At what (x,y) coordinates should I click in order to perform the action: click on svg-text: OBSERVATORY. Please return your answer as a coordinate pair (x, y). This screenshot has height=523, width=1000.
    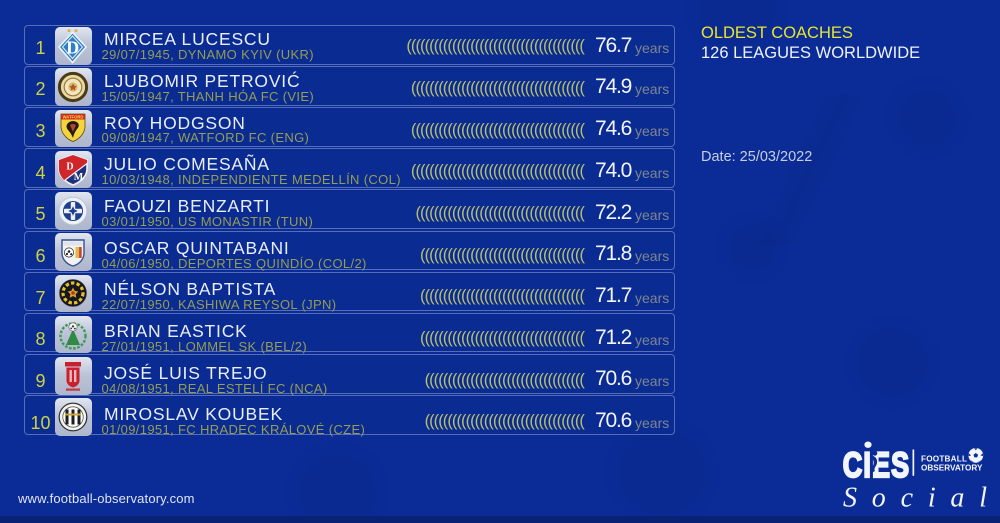
    Looking at the image, I should click on (952, 468).